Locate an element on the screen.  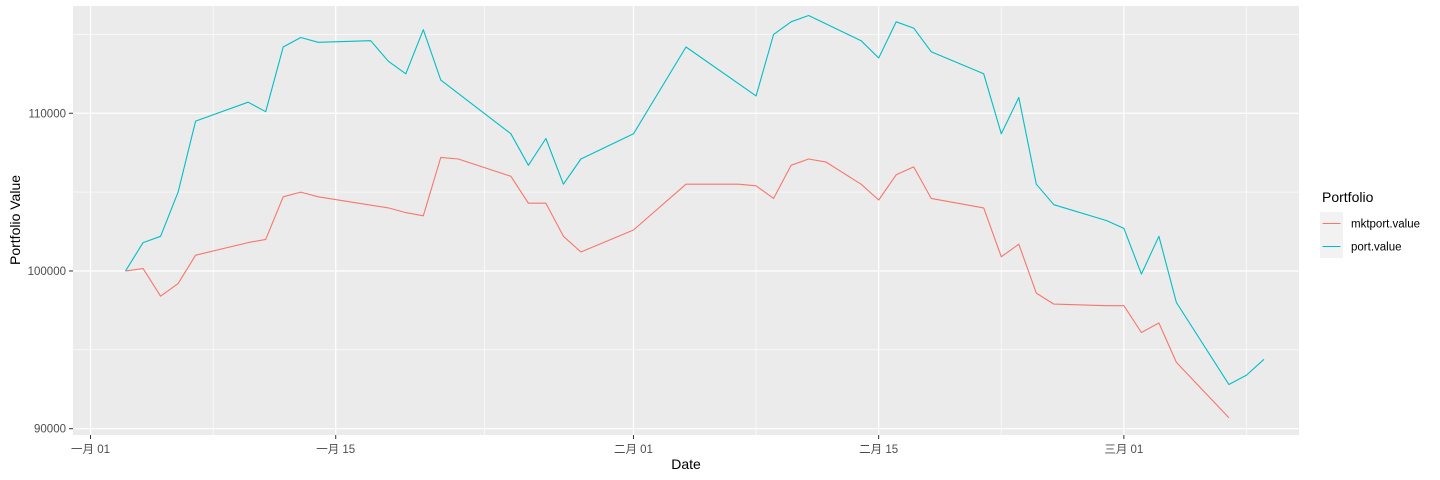
x-tick-label: 一月 15 is located at coordinates (335, 450).